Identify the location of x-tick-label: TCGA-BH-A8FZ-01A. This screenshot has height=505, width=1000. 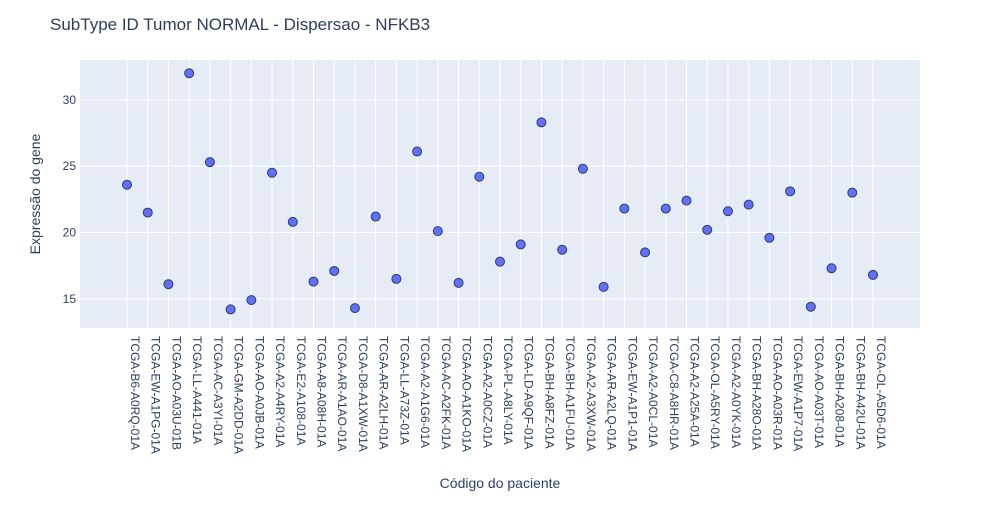
(549, 392).